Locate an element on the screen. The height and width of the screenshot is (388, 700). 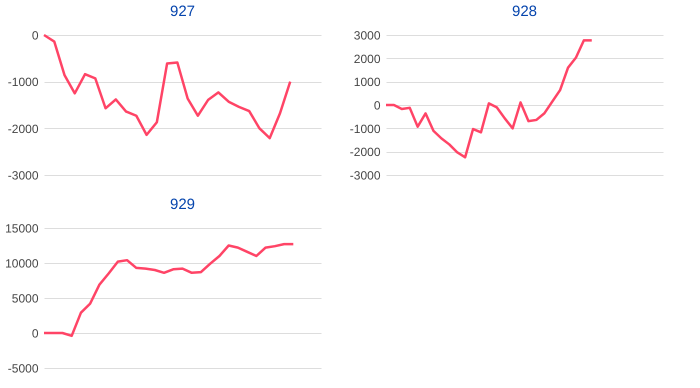
y-tick-label: 1000 is located at coordinates (367, 82).